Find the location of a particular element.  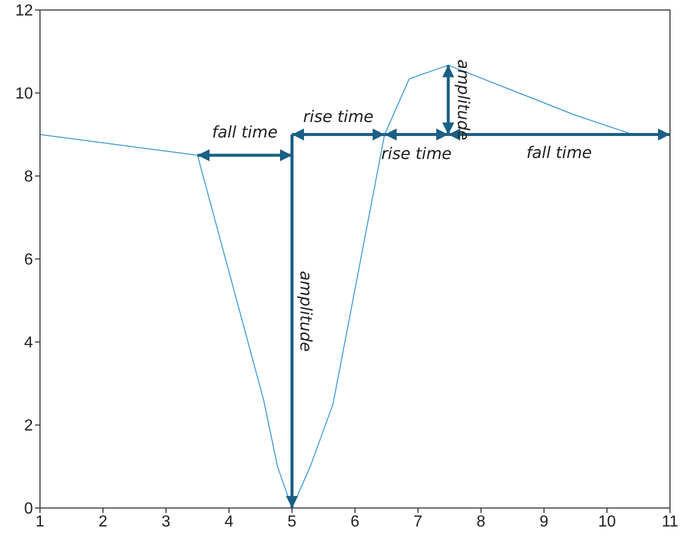

y-tick-label: 6 is located at coordinates (29, 260).